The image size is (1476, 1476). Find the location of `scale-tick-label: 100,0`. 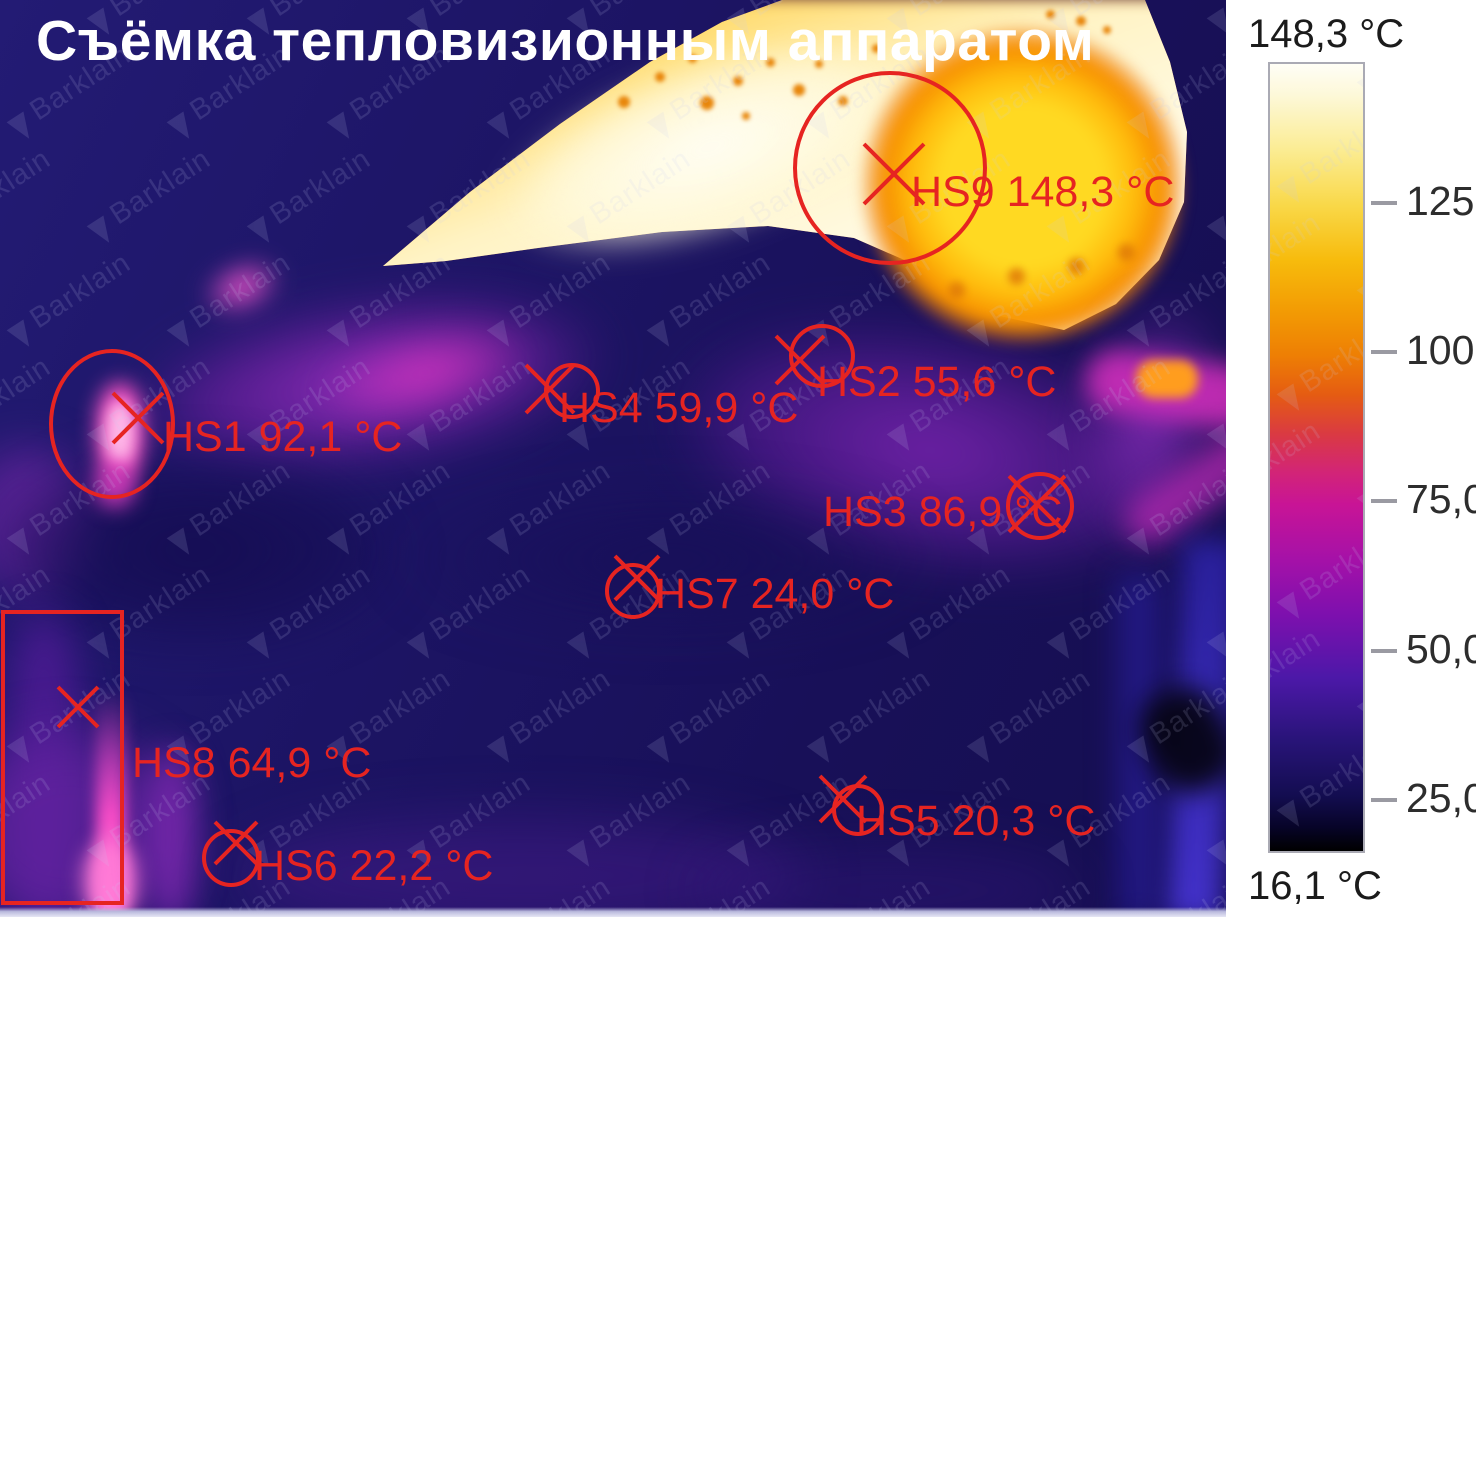

scale-tick-label: 100,0 is located at coordinates (1441, 350).